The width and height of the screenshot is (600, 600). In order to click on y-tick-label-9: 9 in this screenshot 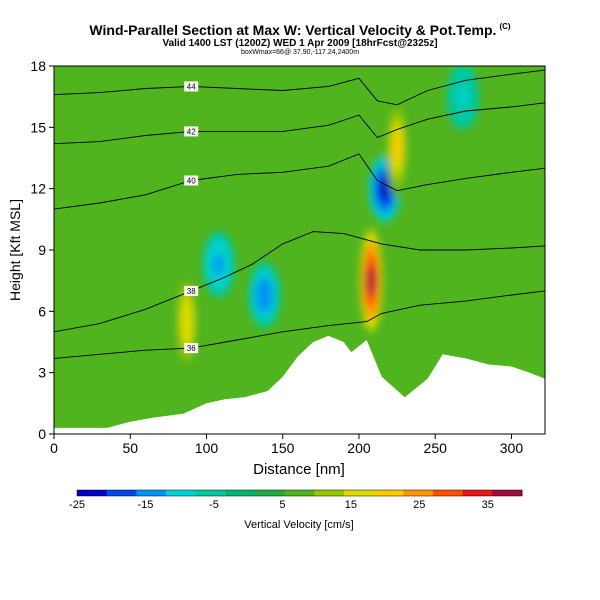, I will do `click(42, 250)`.